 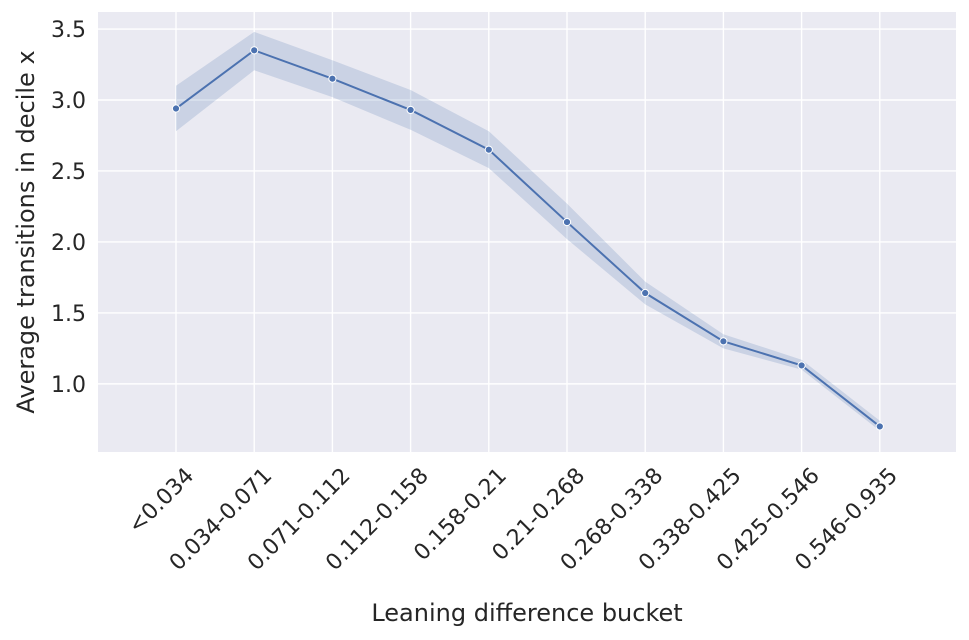 I want to click on y-axis-ticks: 1.0 1.5 2.0 2.5 3.0 3.5, so click(x=68, y=208).